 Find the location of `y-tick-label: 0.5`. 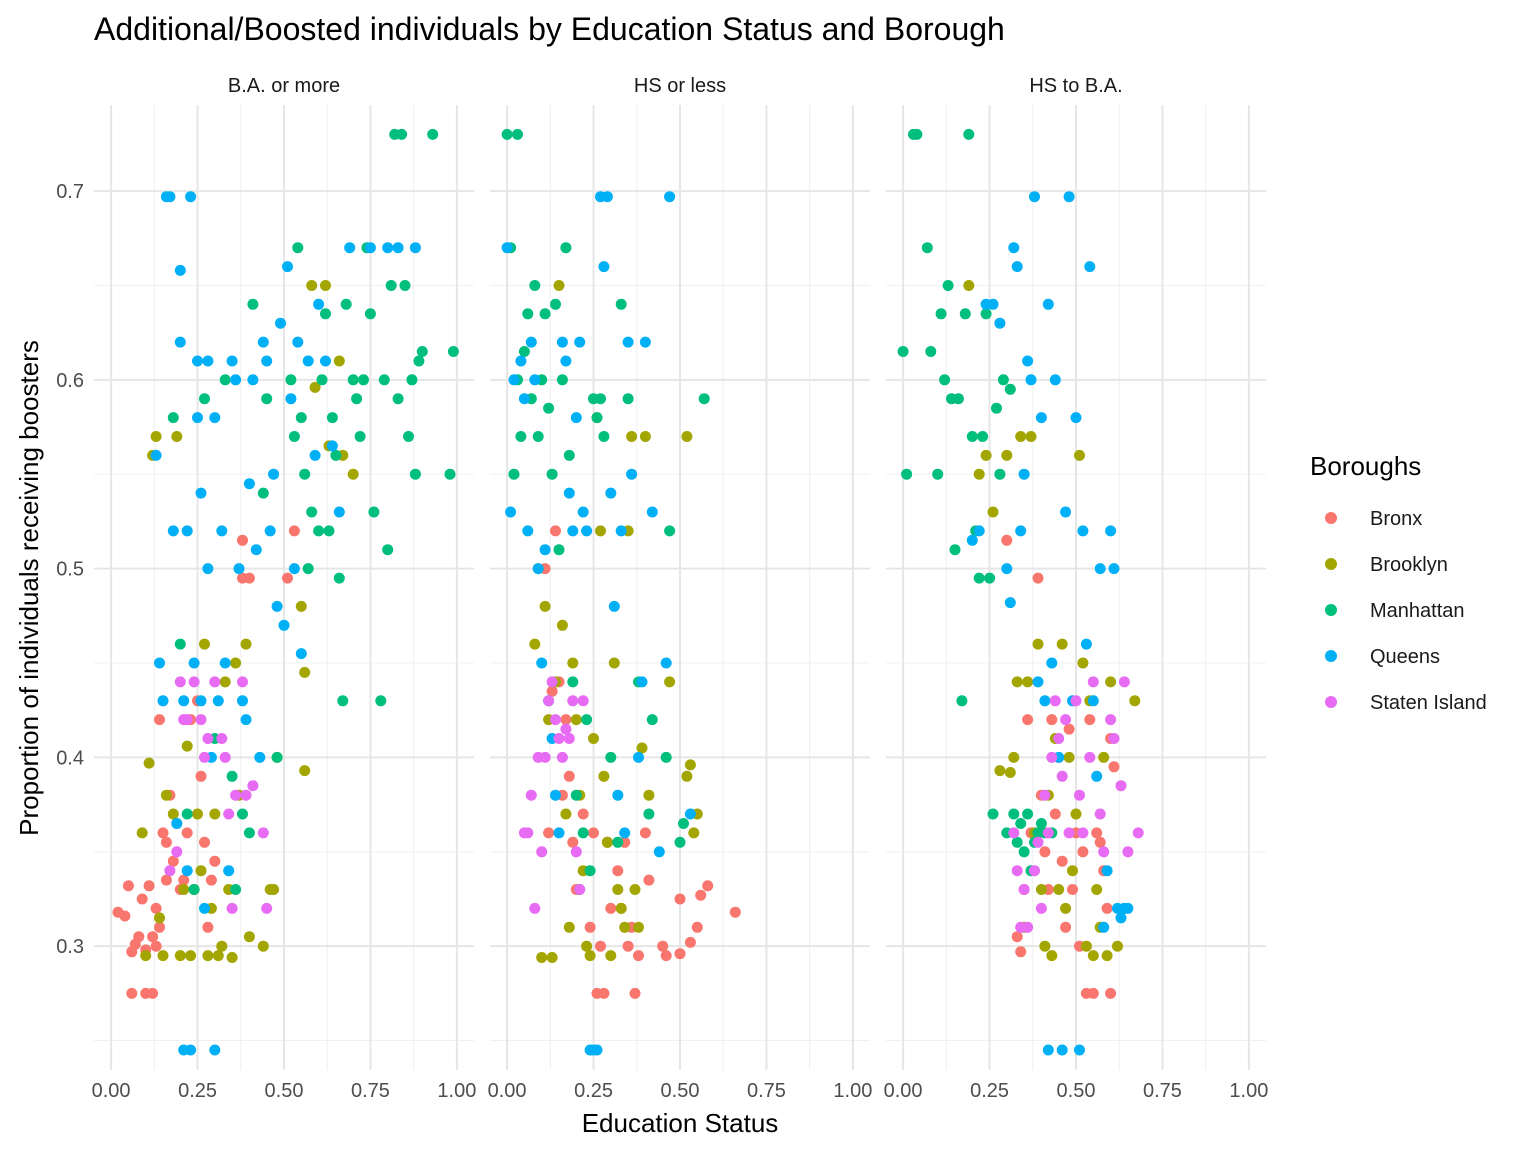

y-tick-label: 0.5 is located at coordinates (70, 570).